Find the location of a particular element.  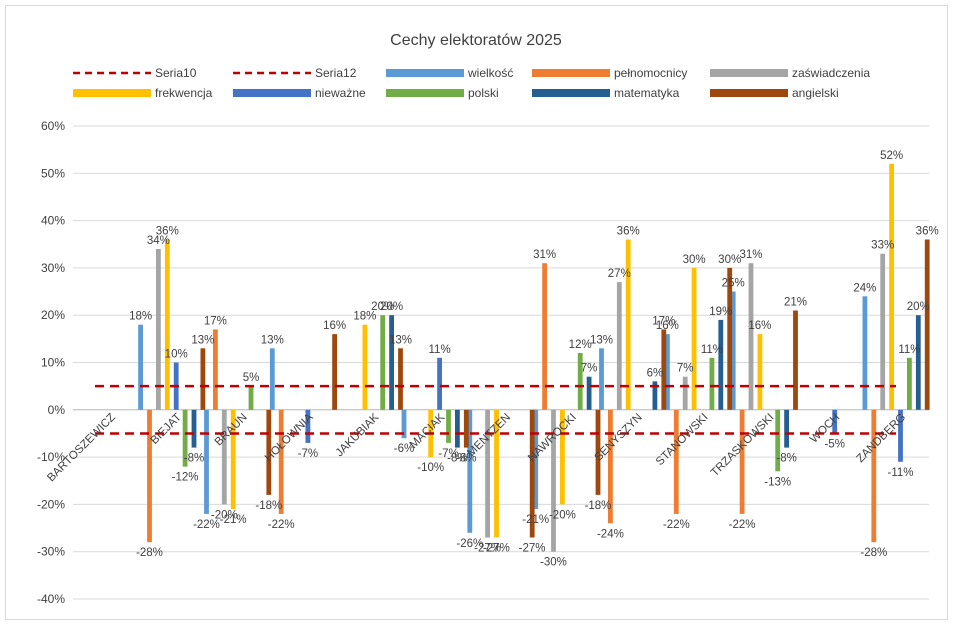

category-label: BIEJAT is located at coordinates (165, 428).